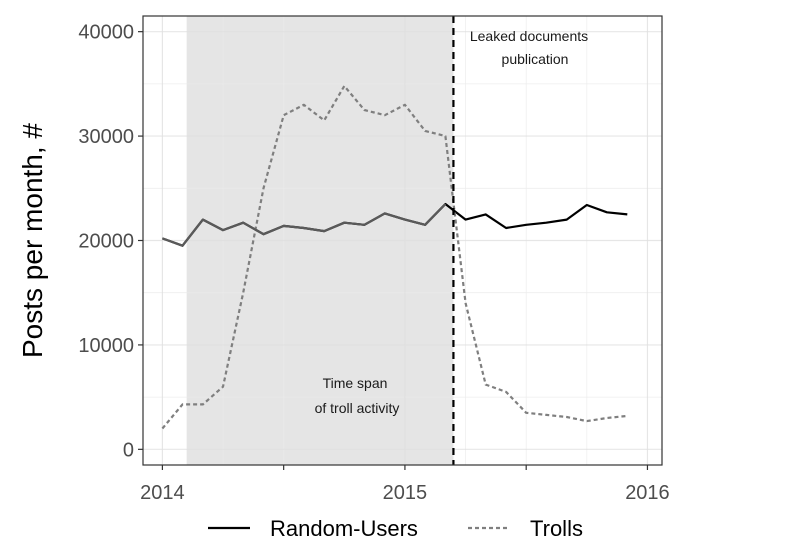  I want to click on annotation-leak-line1: Leaked documents, so click(529, 36).